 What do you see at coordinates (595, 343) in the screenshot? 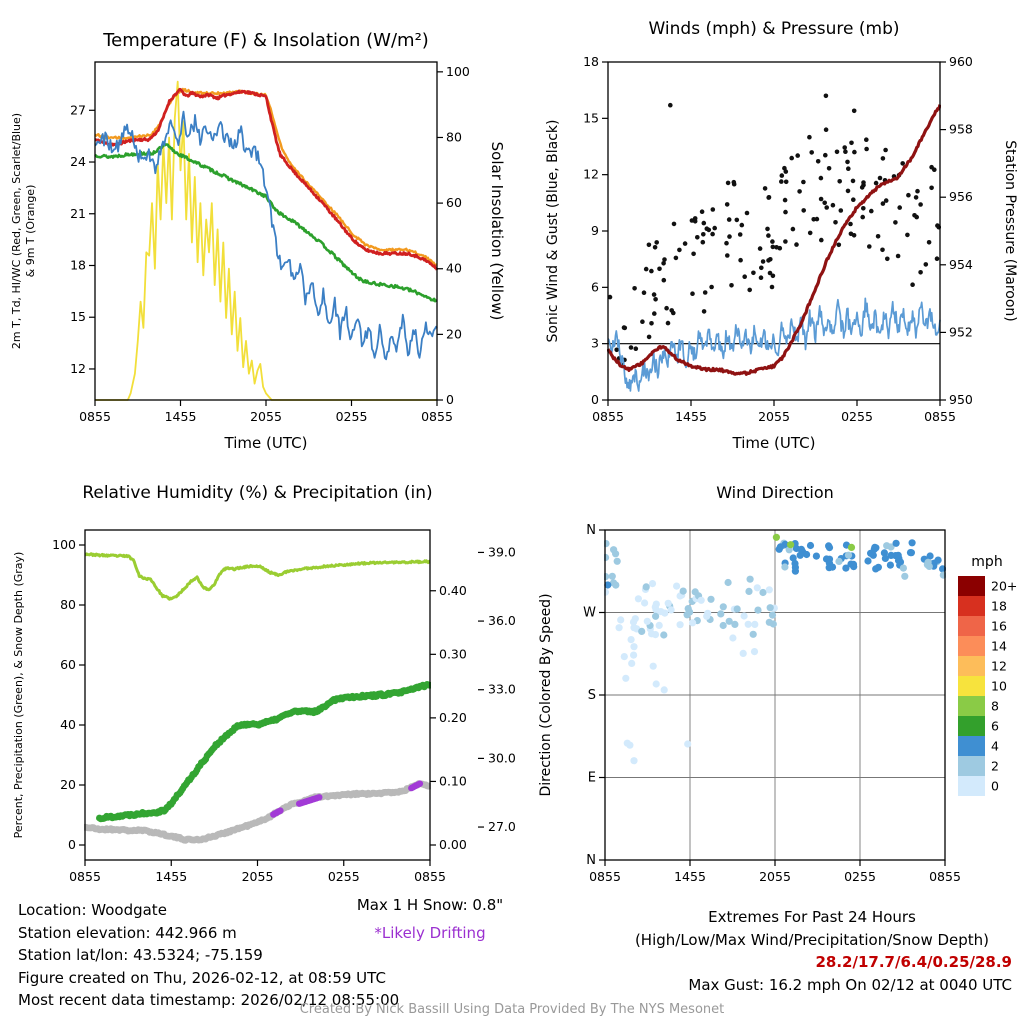
I see `svg-text: 3` at bounding box center [595, 343].